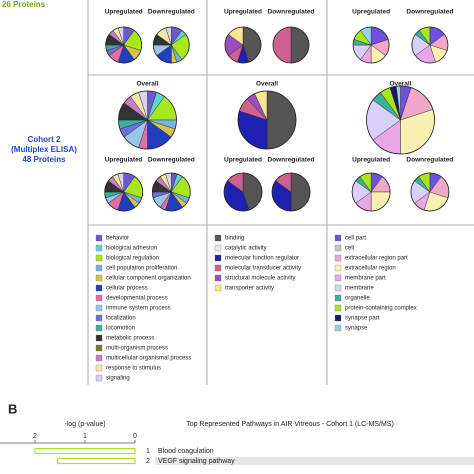  What do you see at coordinates (349, 249) in the screenshot?
I see `legend-label: cell` at bounding box center [349, 249].